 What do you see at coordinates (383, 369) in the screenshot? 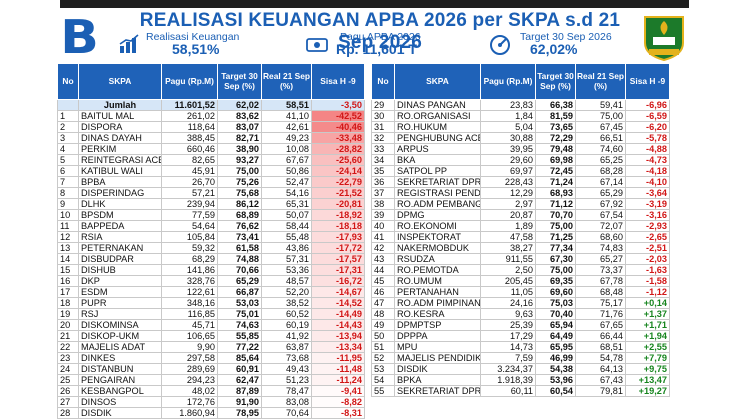
I see `cell-no: 53` at bounding box center [383, 369].